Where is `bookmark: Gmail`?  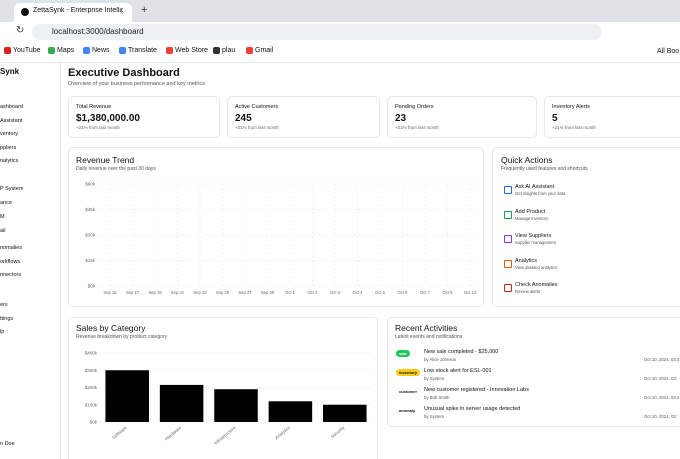 bookmark: Gmail is located at coordinates (264, 50).